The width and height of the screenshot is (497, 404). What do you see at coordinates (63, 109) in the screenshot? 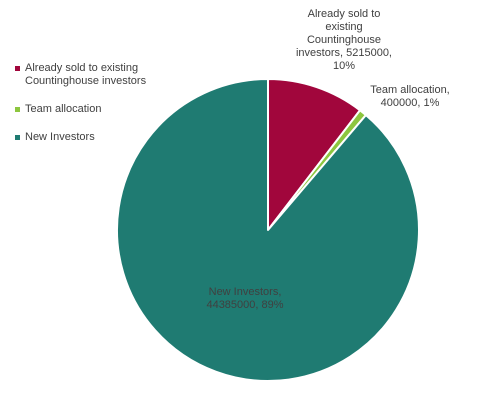
I see `legend-label-team-allocation: Team allocation` at bounding box center [63, 109].